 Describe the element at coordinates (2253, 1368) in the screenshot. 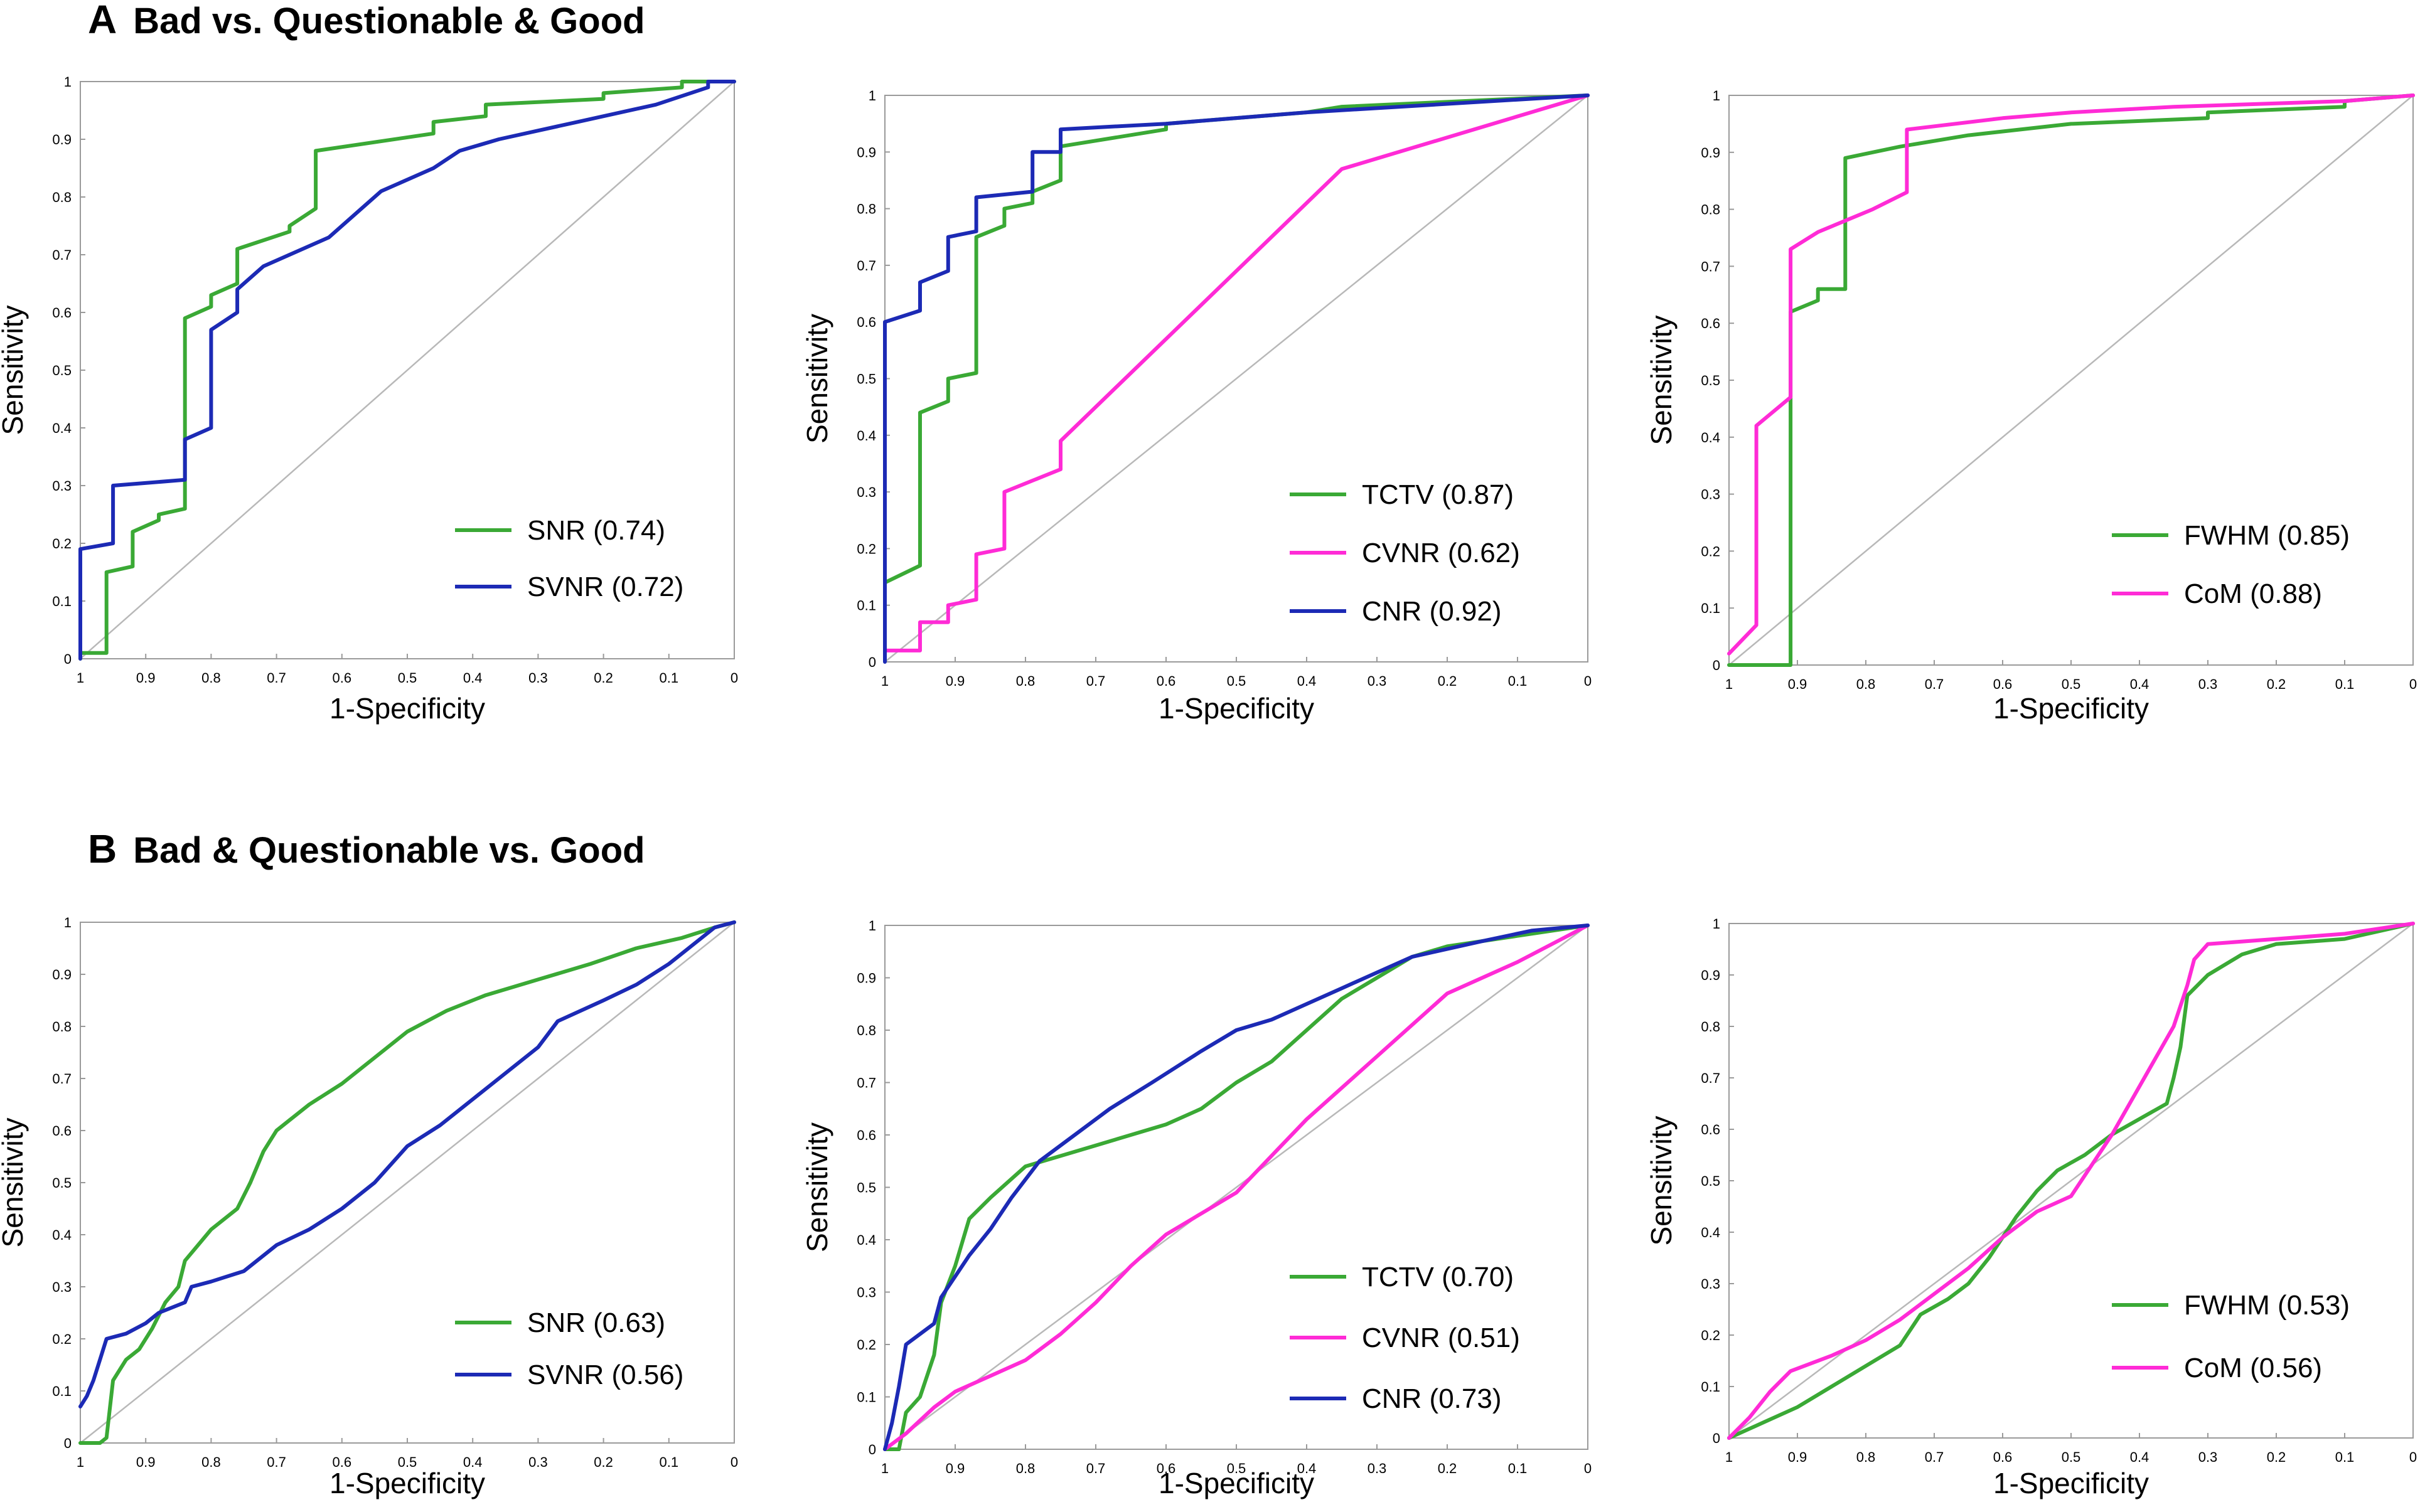

I see `legend-label-com: CoM (0.56)` at that location.